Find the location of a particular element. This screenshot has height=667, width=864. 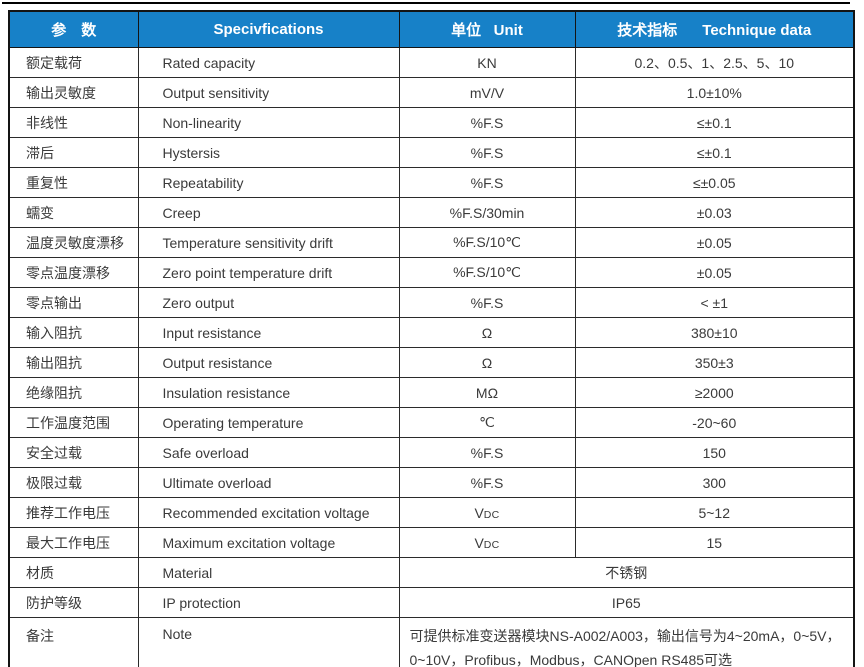

cell-value: 1.0±10% is located at coordinates (714, 92).